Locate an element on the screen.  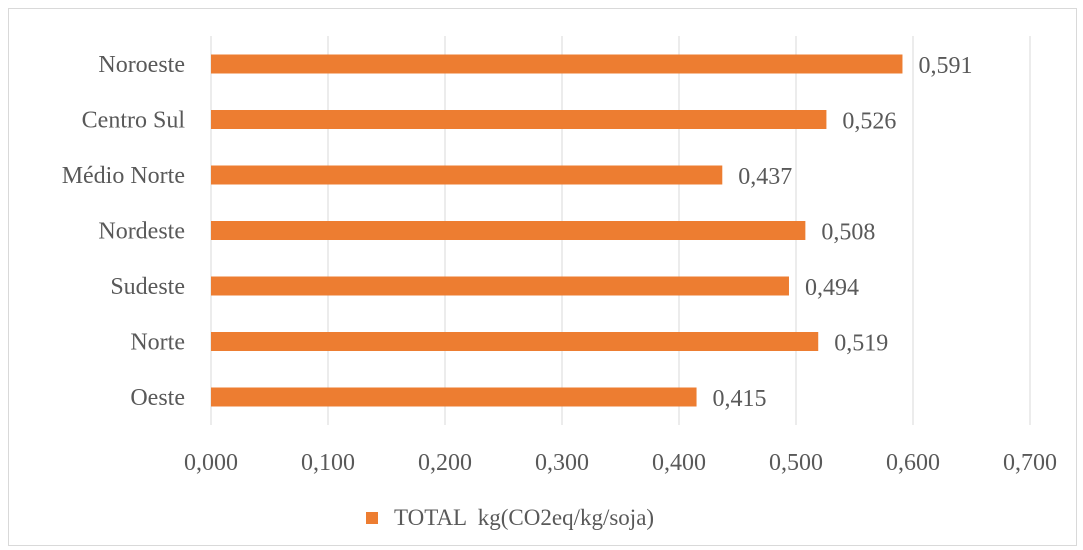
category-label: Centro Sul is located at coordinates (134, 121).